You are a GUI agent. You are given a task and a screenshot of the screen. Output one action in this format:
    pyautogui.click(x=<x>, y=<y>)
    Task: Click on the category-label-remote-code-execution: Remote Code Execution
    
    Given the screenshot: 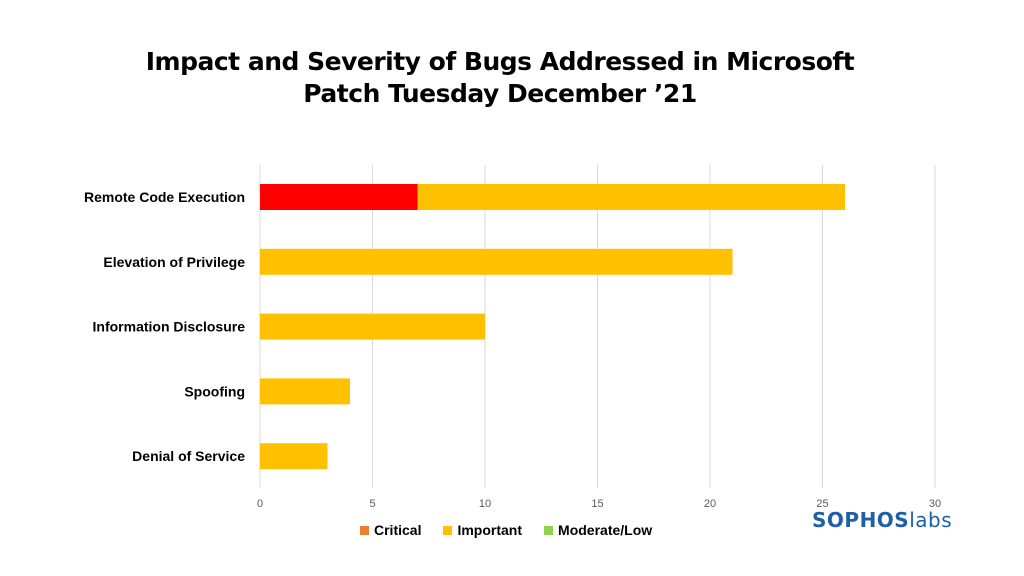 What is the action you would take?
    pyautogui.click(x=164, y=197)
    